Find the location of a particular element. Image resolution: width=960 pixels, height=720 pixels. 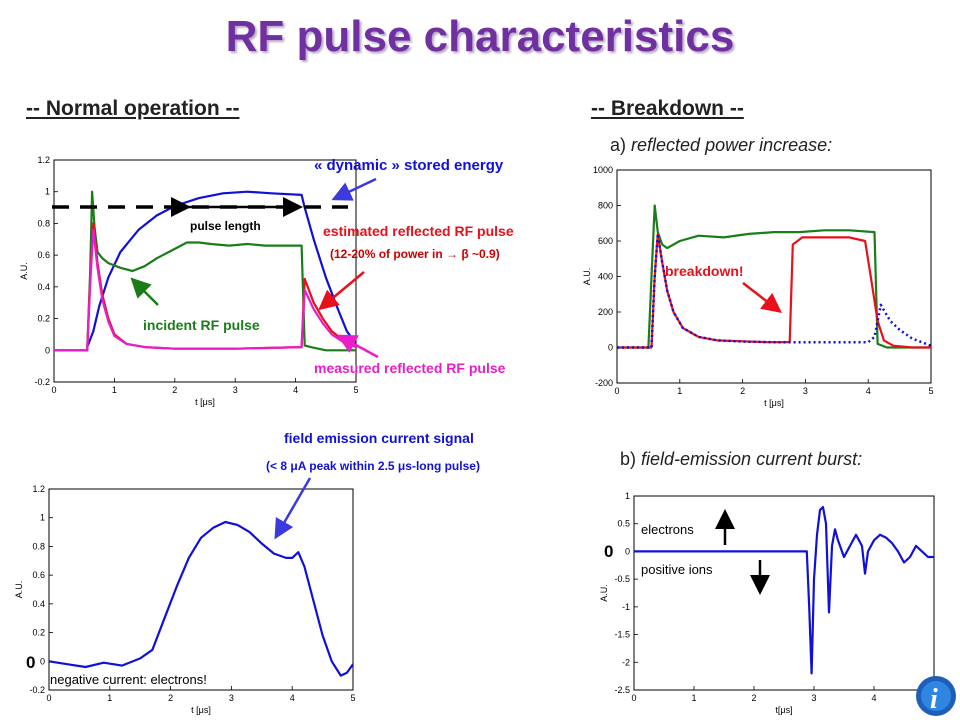

y-tick-label: -2.5 is located at coordinates (622, 690).